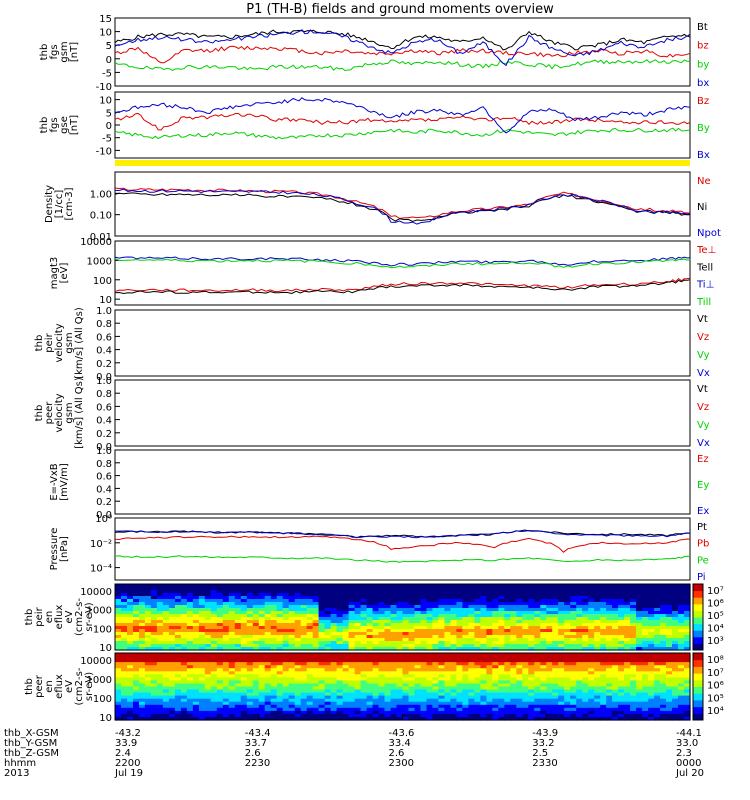 The height and width of the screenshot is (800, 750). I want to click on orbit-value: 2200, so click(127, 763).